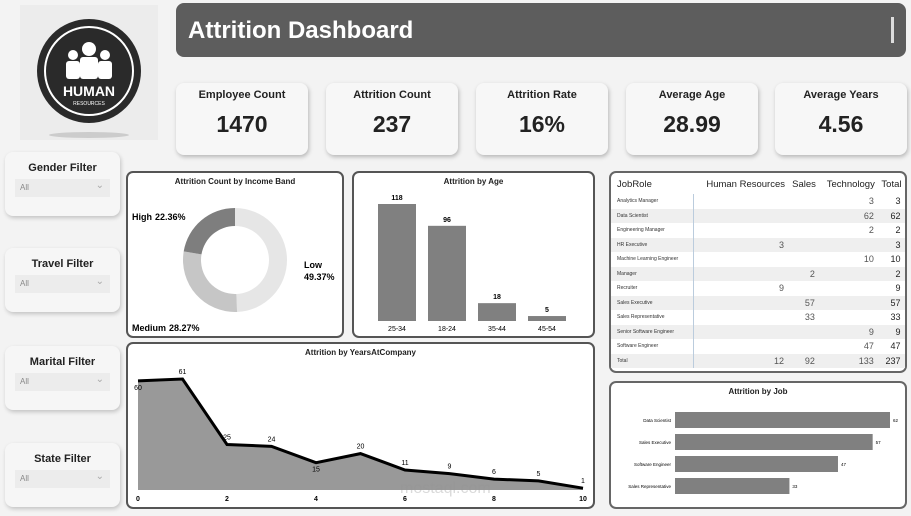 Image resolution: width=911 pixels, height=516 pixels. I want to click on slice-value: 28.27%, so click(184, 328).